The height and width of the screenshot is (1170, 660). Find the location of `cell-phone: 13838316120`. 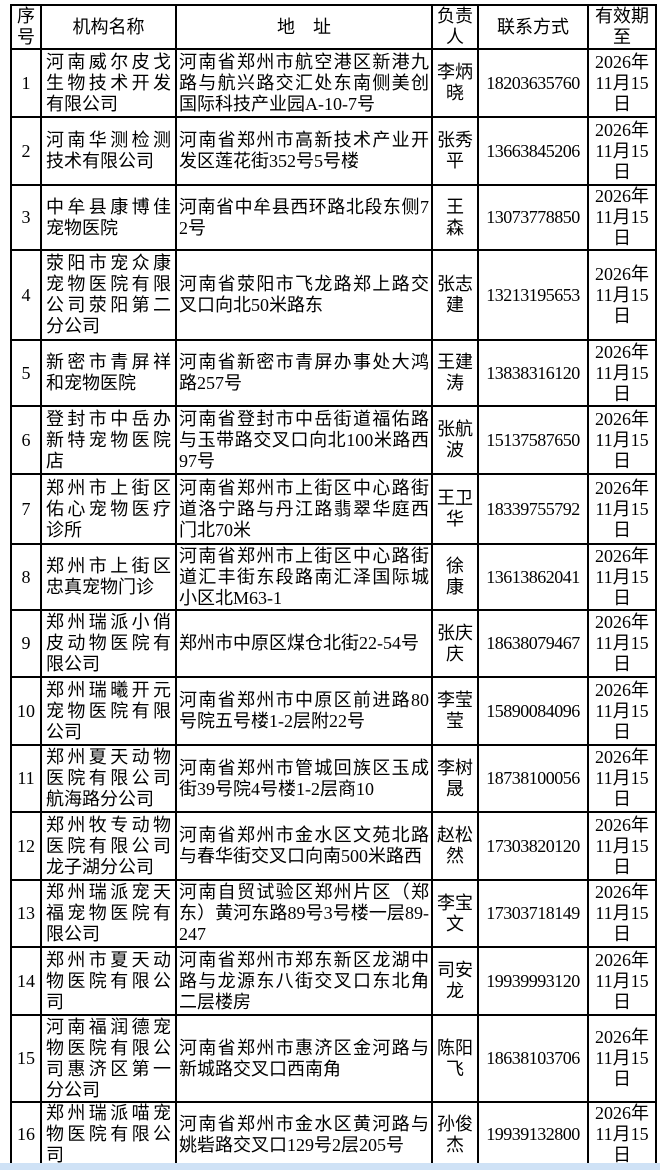

cell-phone: 13838316120 is located at coordinates (533, 373).